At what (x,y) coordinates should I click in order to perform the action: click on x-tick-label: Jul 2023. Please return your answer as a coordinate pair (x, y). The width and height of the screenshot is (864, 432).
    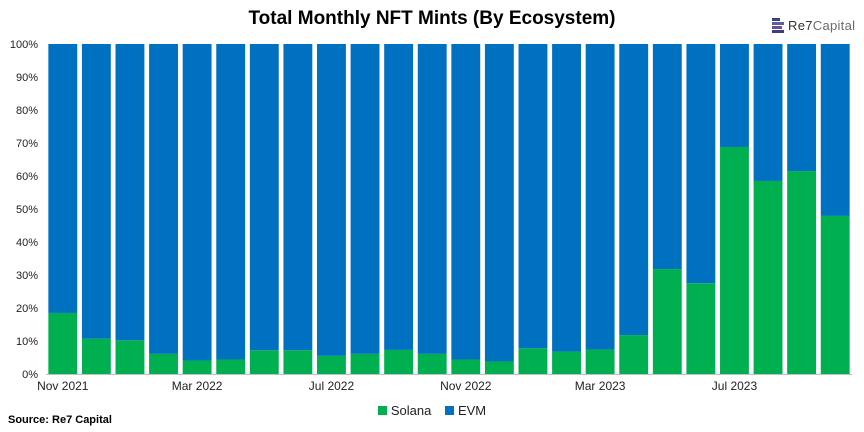
    Looking at the image, I should click on (735, 386).